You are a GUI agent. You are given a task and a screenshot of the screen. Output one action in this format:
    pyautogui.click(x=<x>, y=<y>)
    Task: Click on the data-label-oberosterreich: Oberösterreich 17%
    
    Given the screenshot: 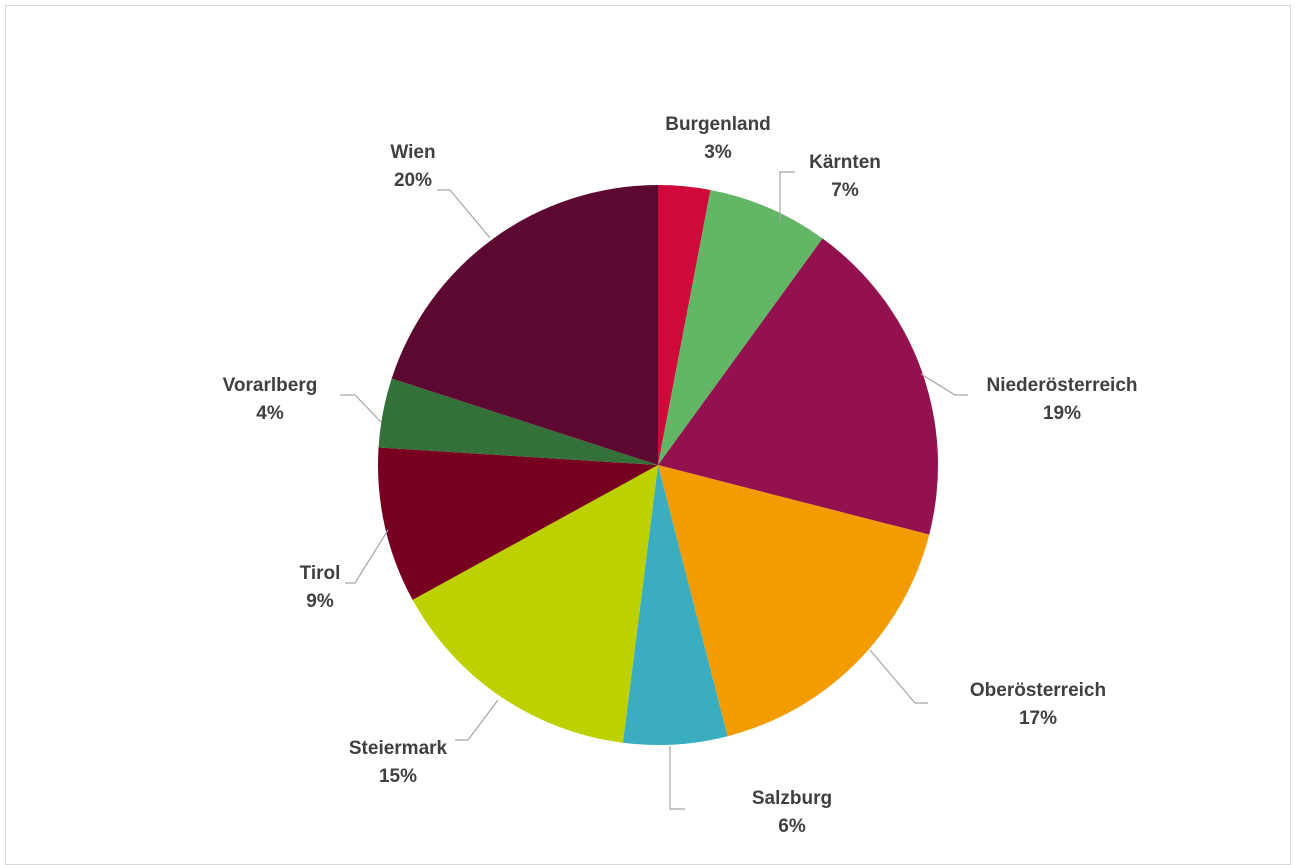 What is the action you would take?
    pyautogui.click(x=1038, y=704)
    